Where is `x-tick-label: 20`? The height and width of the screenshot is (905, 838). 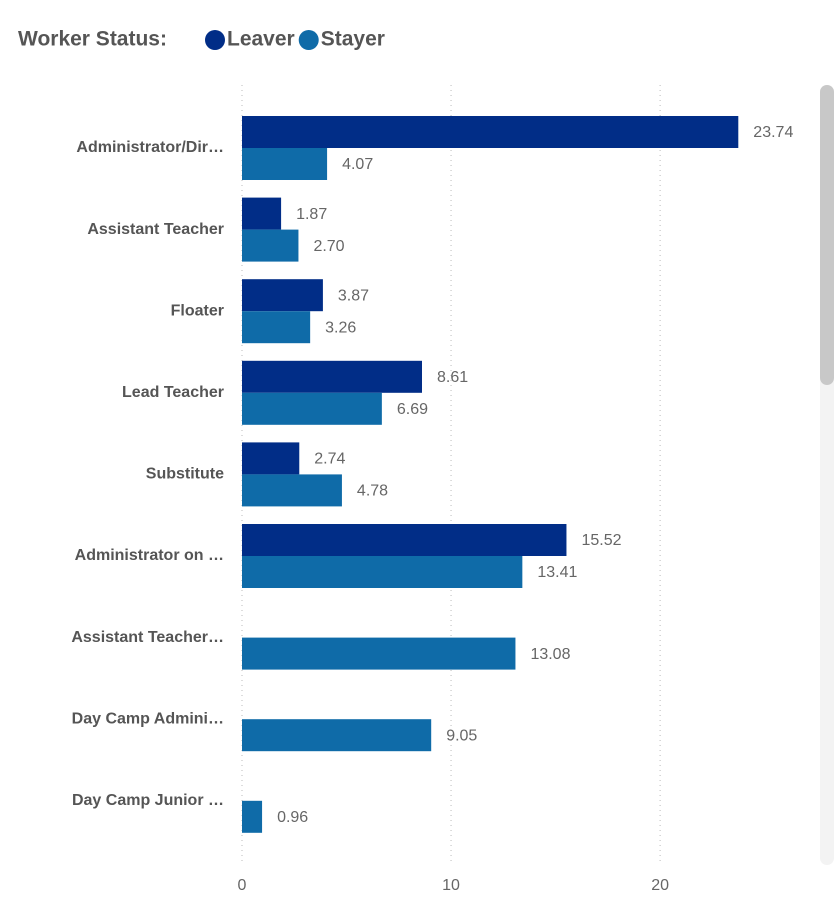 x-tick-label: 20 is located at coordinates (660, 885).